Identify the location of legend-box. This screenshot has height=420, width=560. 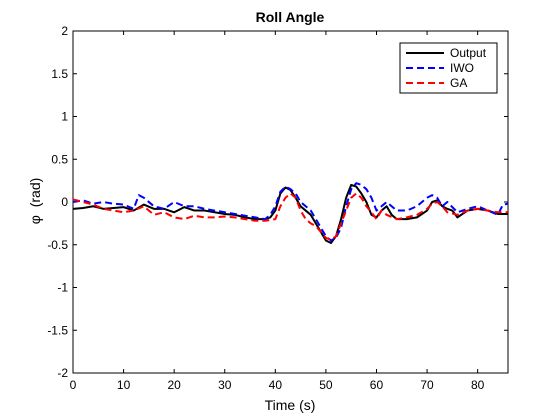
(448, 68).